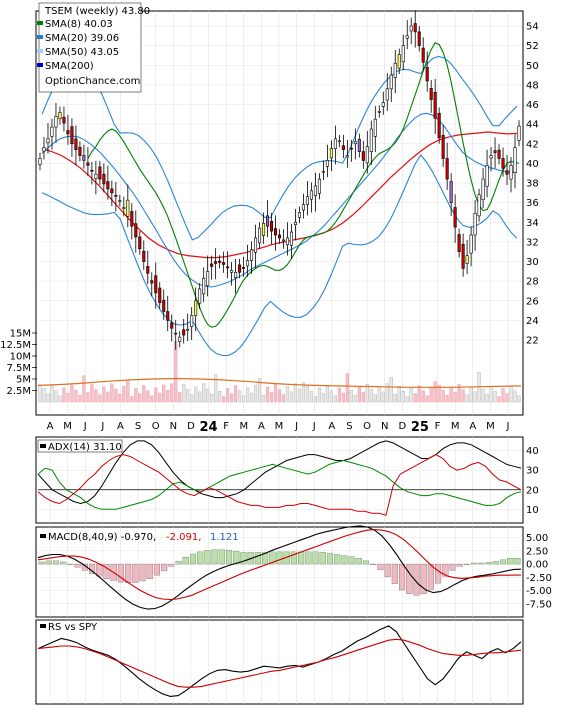  Describe the element at coordinates (532, 27) in the screenshot. I see `price-tick-label: 54` at that location.